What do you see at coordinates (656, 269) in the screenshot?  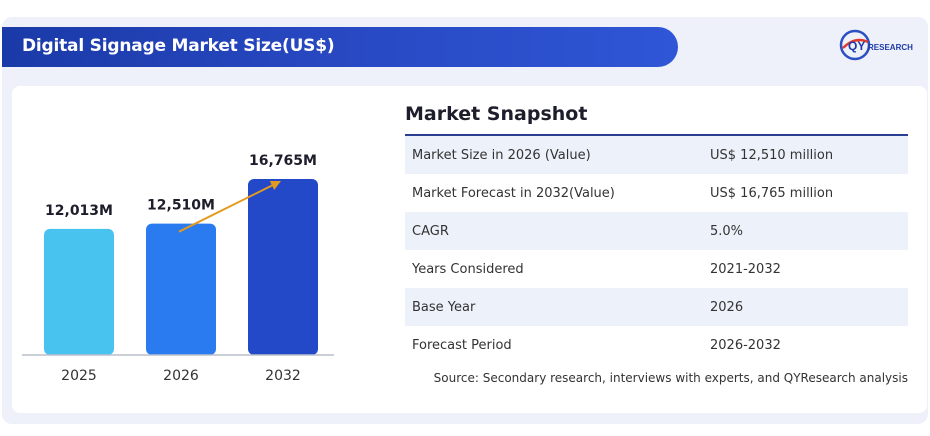 I see `table-row: Years Considered 2021-2032` at bounding box center [656, 269].